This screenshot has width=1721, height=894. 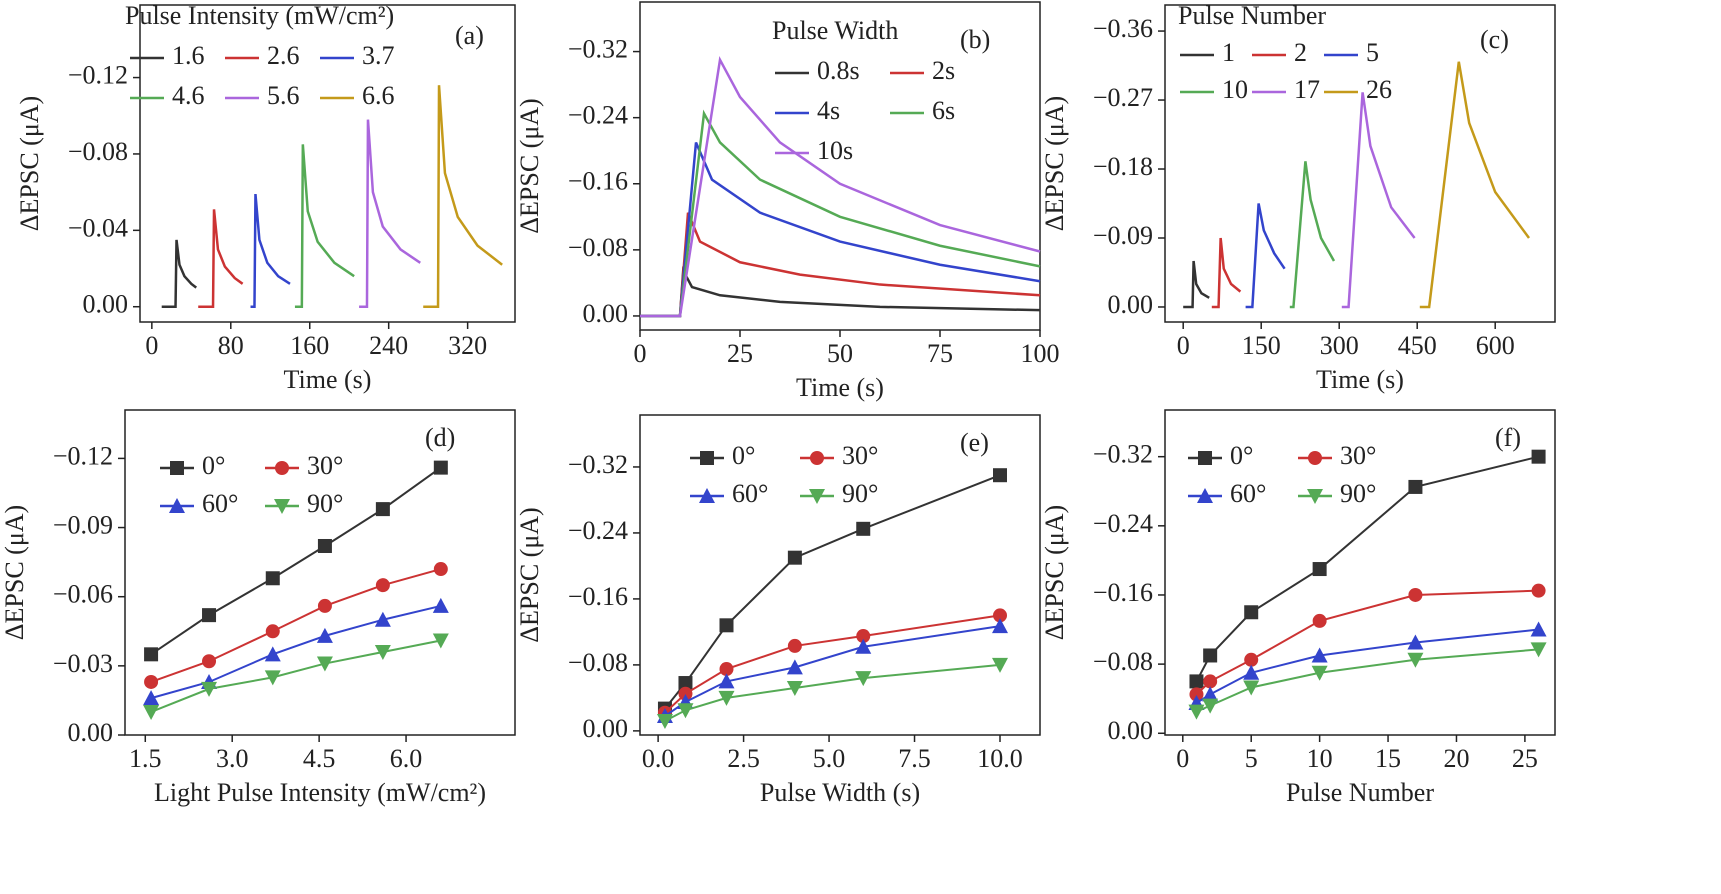 I want to click on y-tick-label: −0.12, so click(x=83, y=455).